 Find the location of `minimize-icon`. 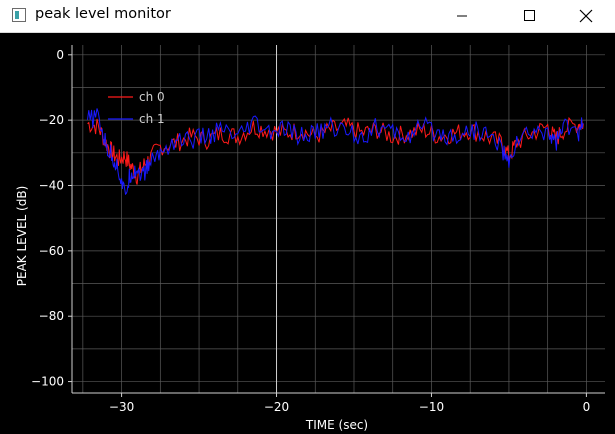

minimize-icon is located at coordinates (462, 16).